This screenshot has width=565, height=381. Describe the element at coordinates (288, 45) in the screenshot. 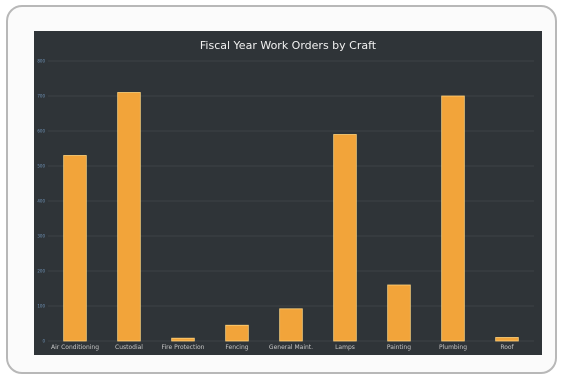

I see `chart-title: Fiscal Year Work Orders by Craft` at that location.